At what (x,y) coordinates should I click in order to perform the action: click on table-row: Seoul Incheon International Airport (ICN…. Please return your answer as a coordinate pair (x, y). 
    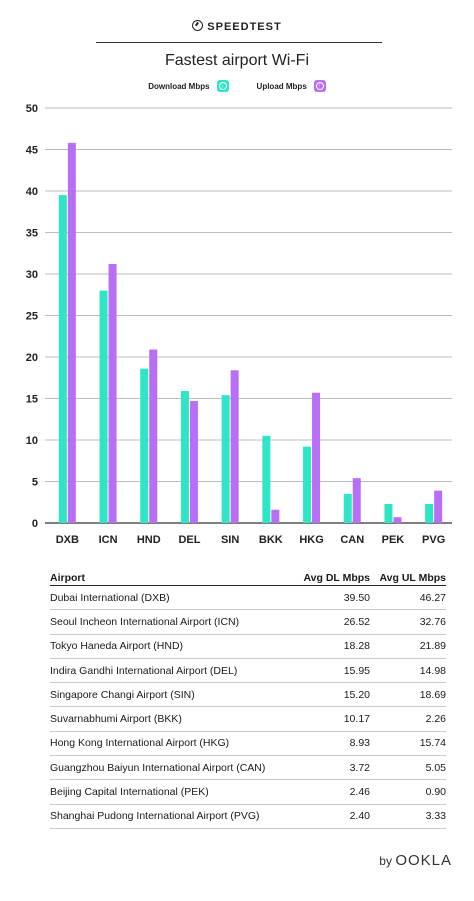
    Looking at the image, I should click on (248, 622).